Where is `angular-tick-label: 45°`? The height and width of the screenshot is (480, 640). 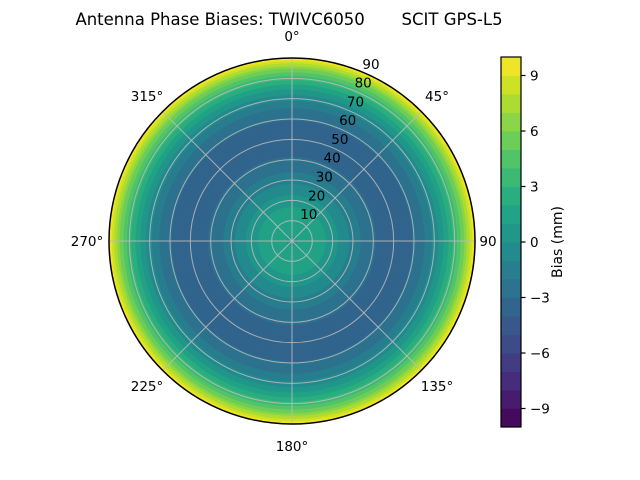 angular-tick-label: 45° is located at coordinates (437, 97).